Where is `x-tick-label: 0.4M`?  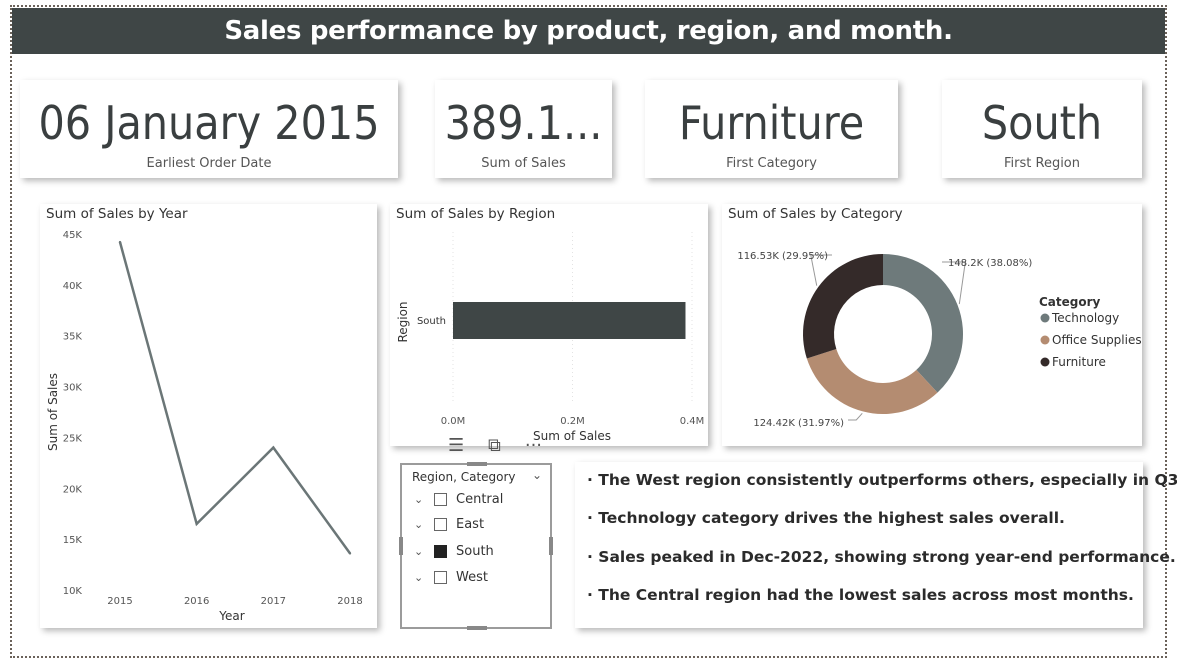
x-tick-label: 0.4M is located at coordinates (692, 421).